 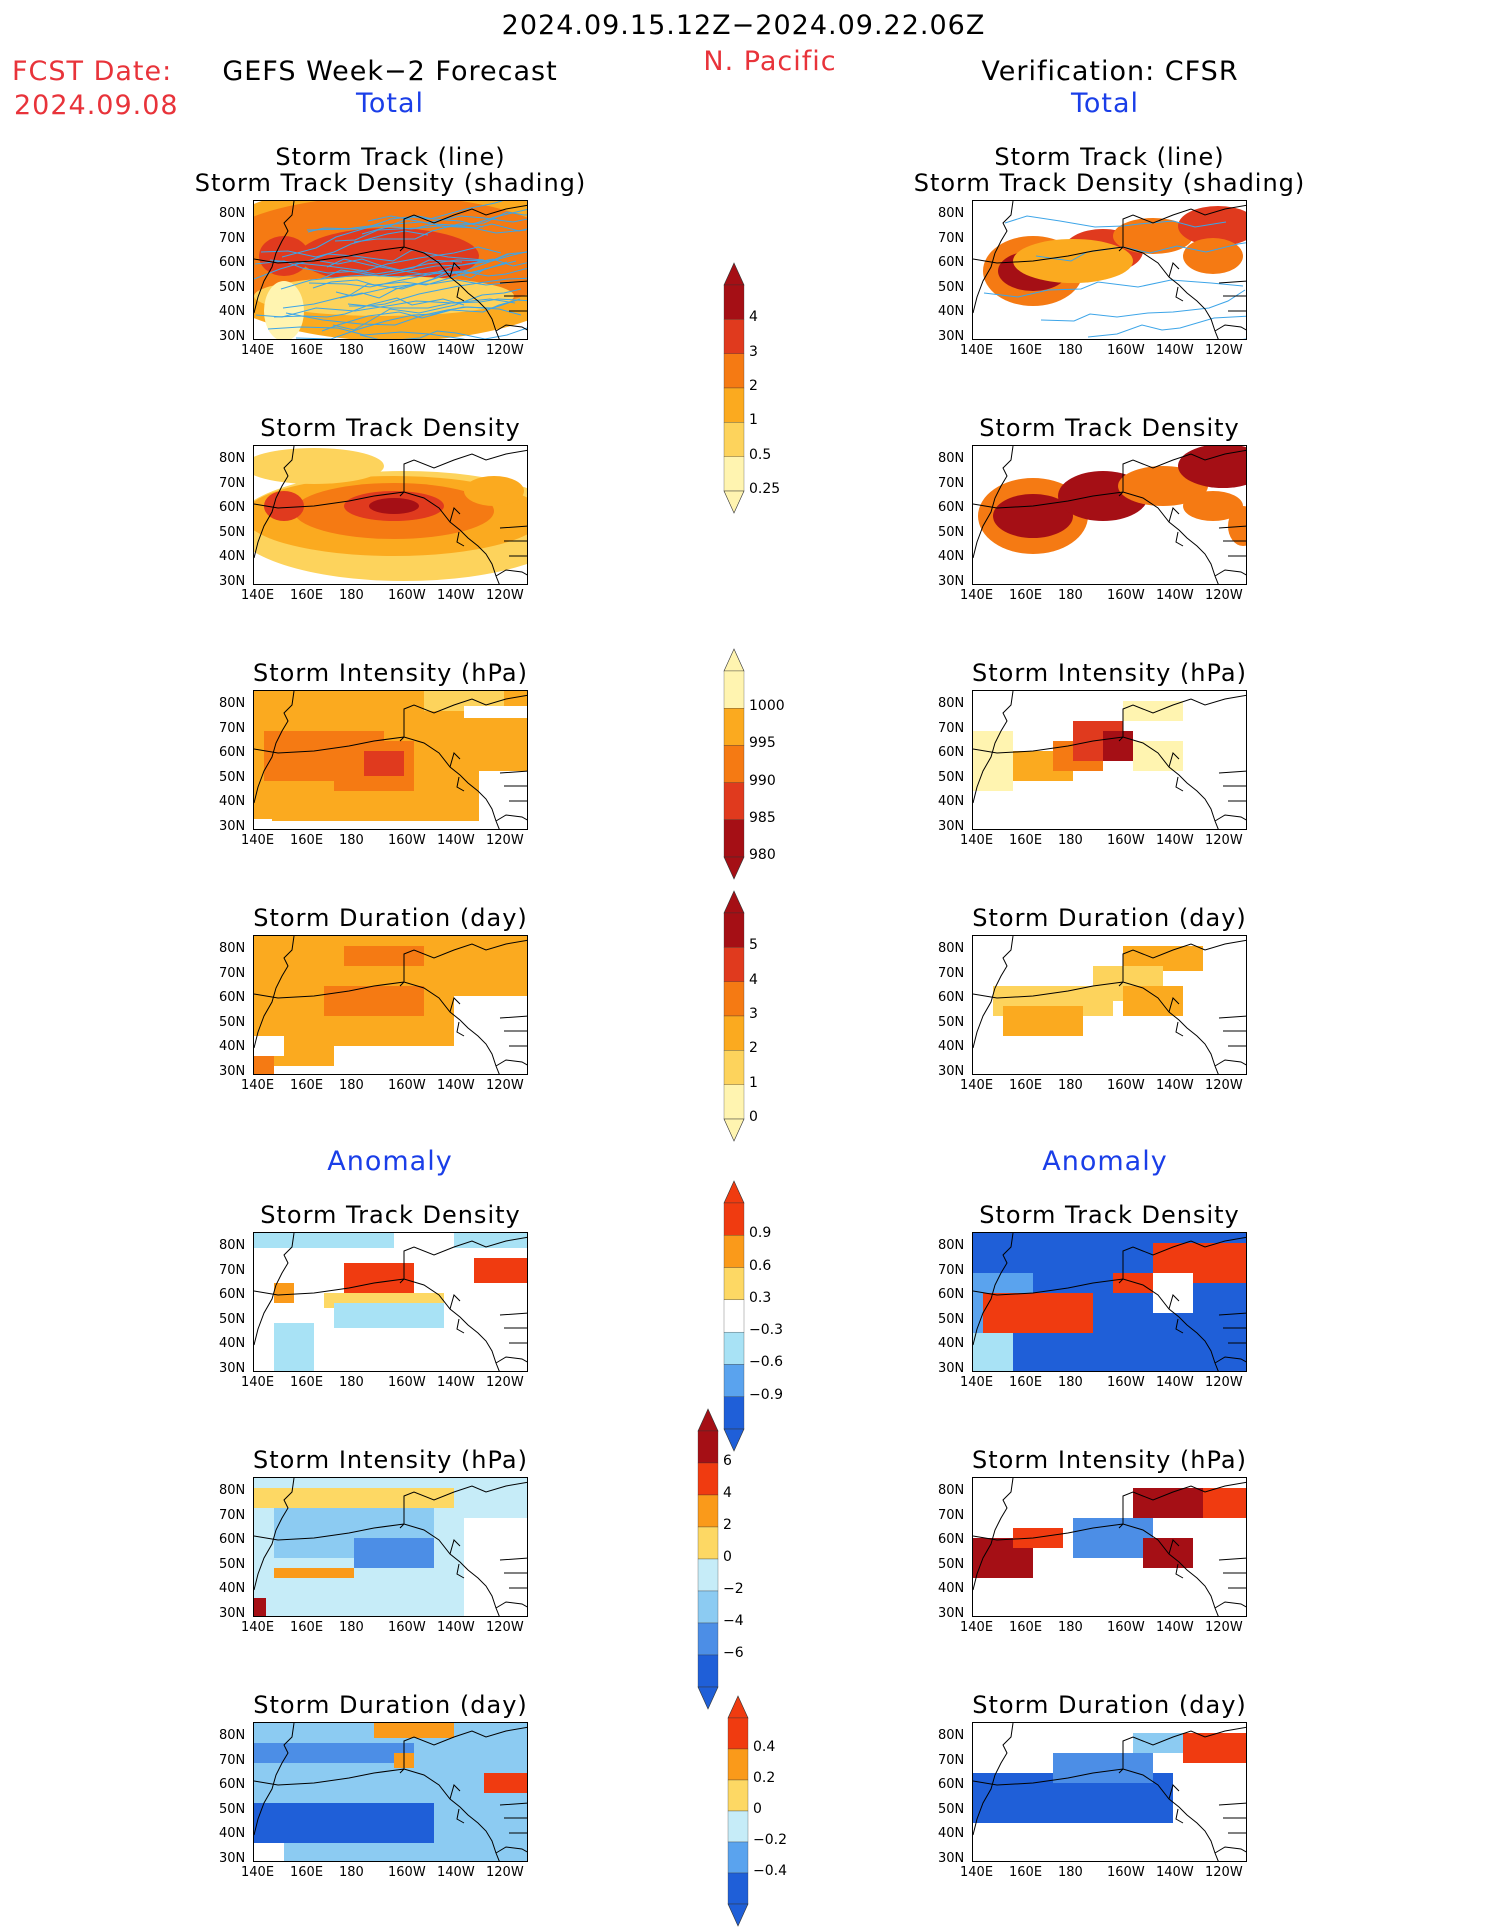 What do you see at coordinates (92, 71) in the screenshot?
I see `fcst-date-label: FCST Date:` at bounding box center [92, 71].